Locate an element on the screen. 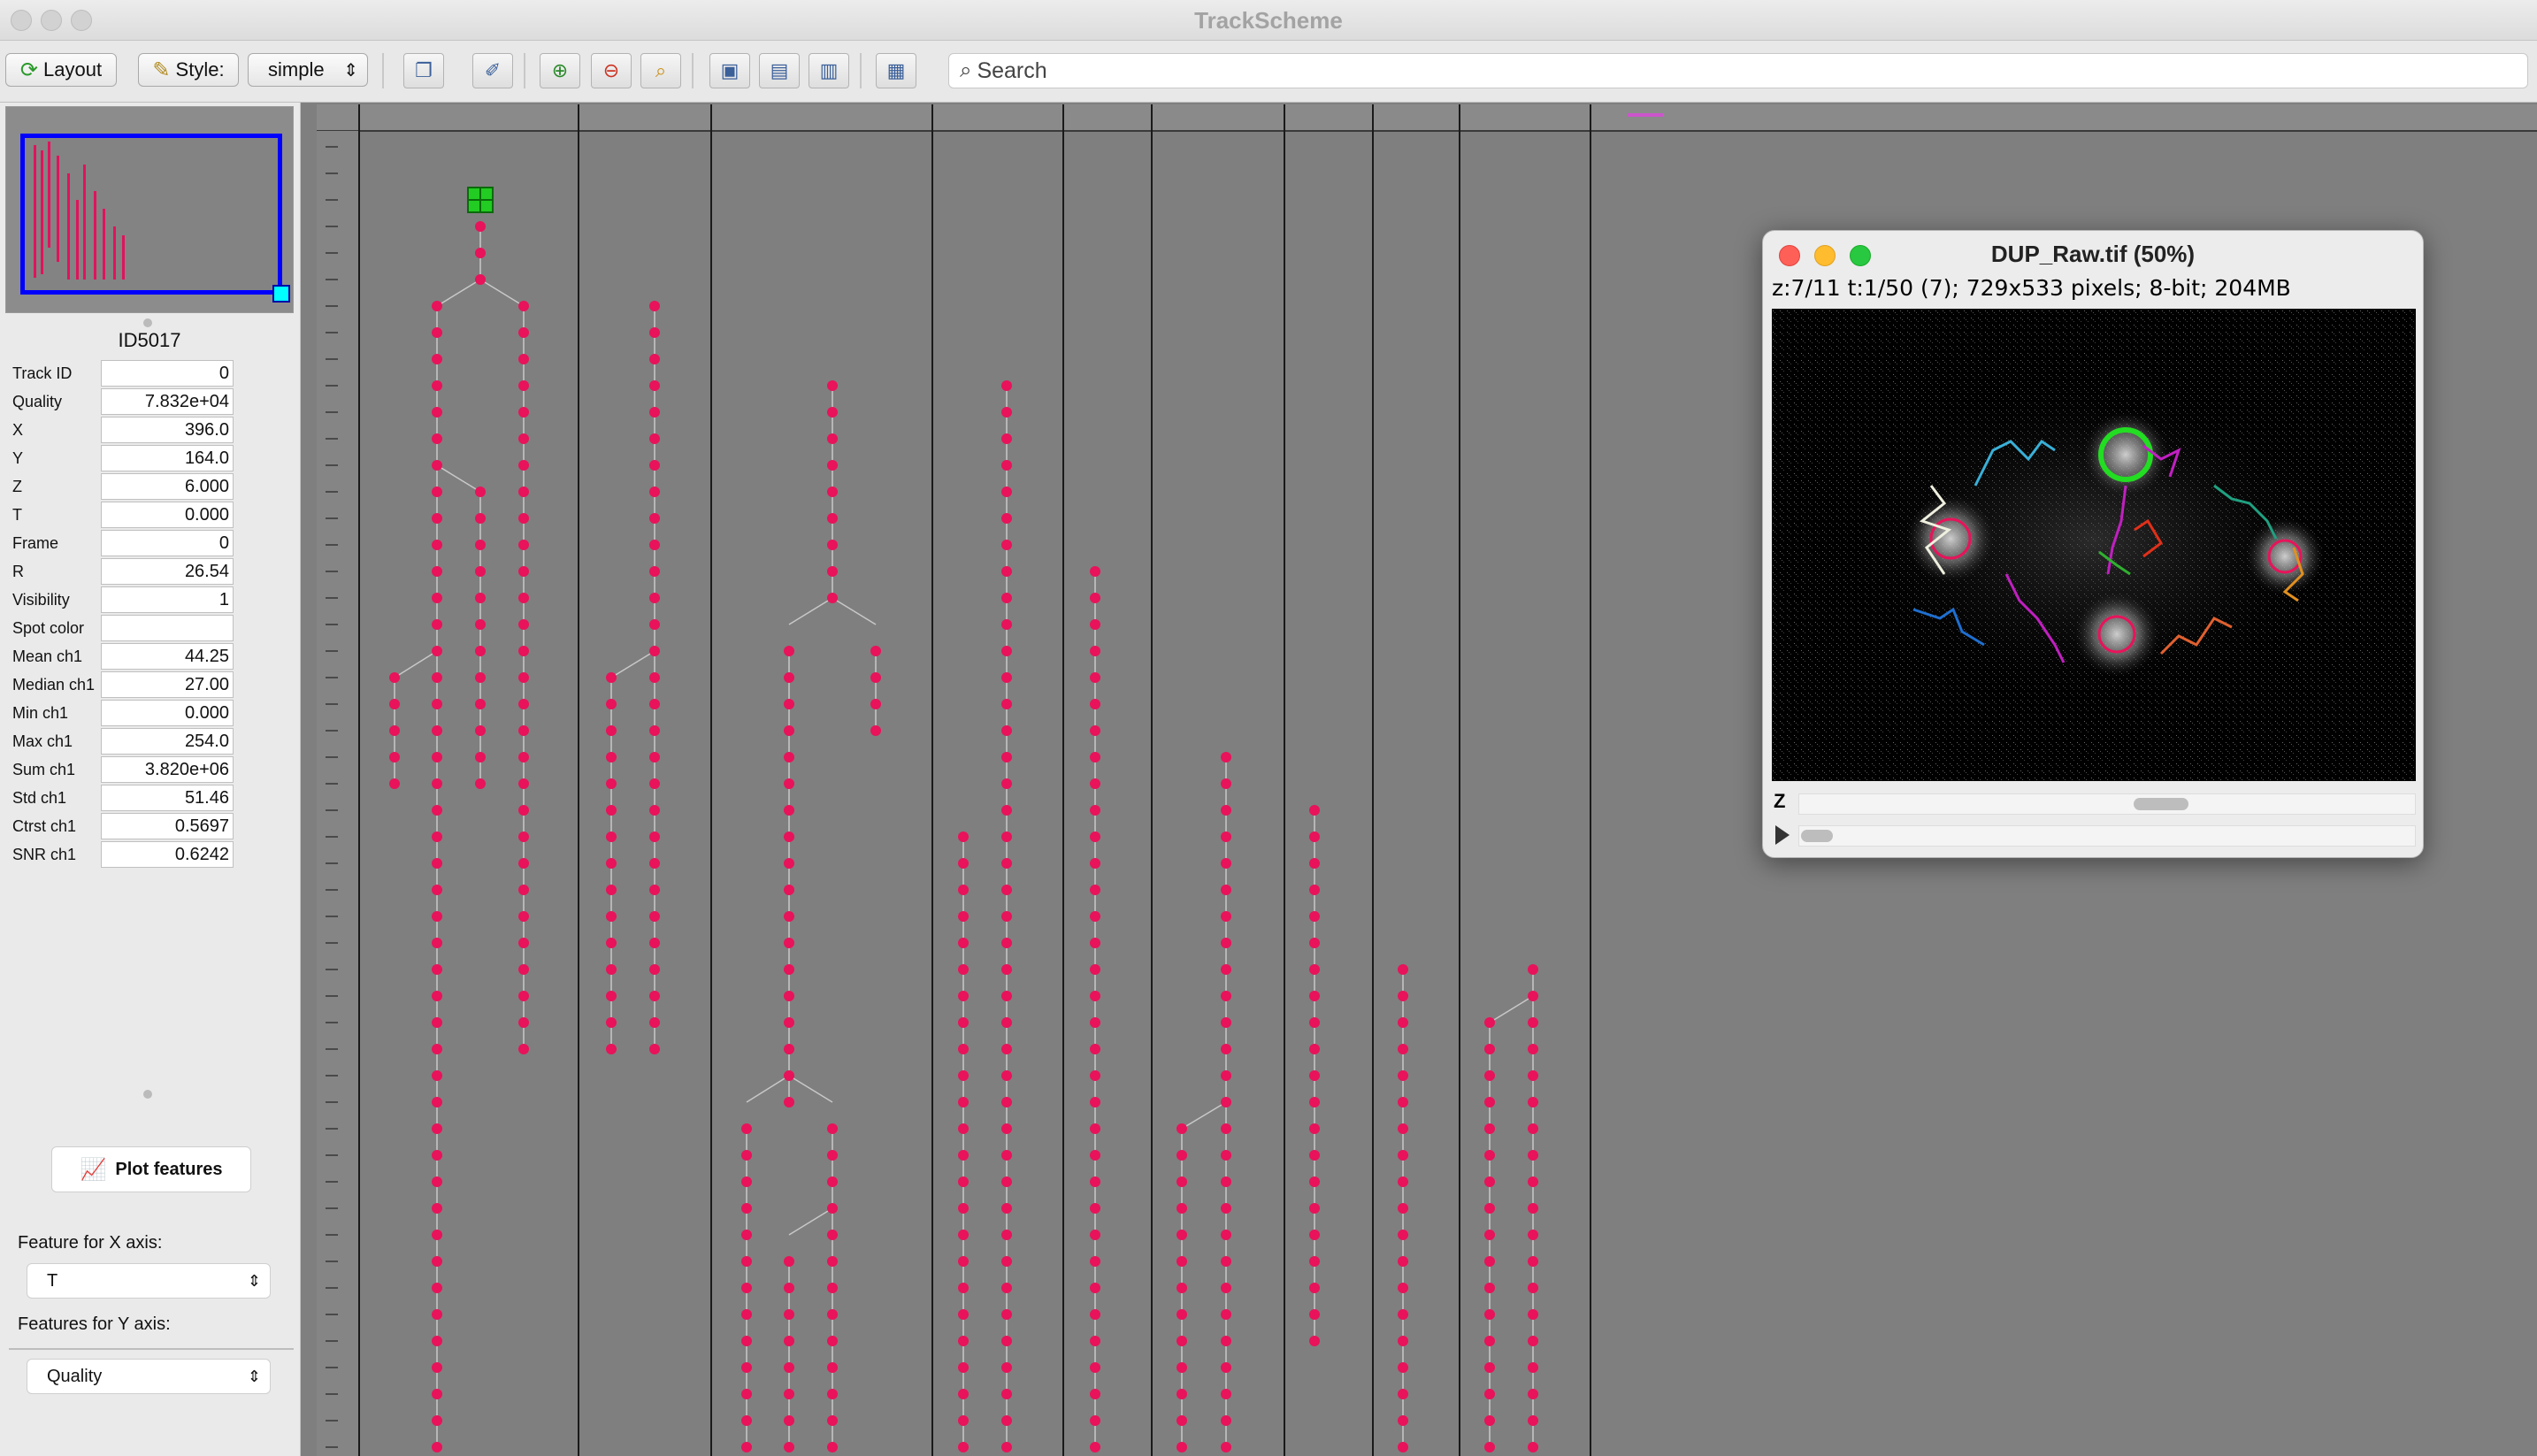 Image resolution: width=2537 pixels, height=1456 pixels. edit-button: ✐ is located at coordinates (492, 70).